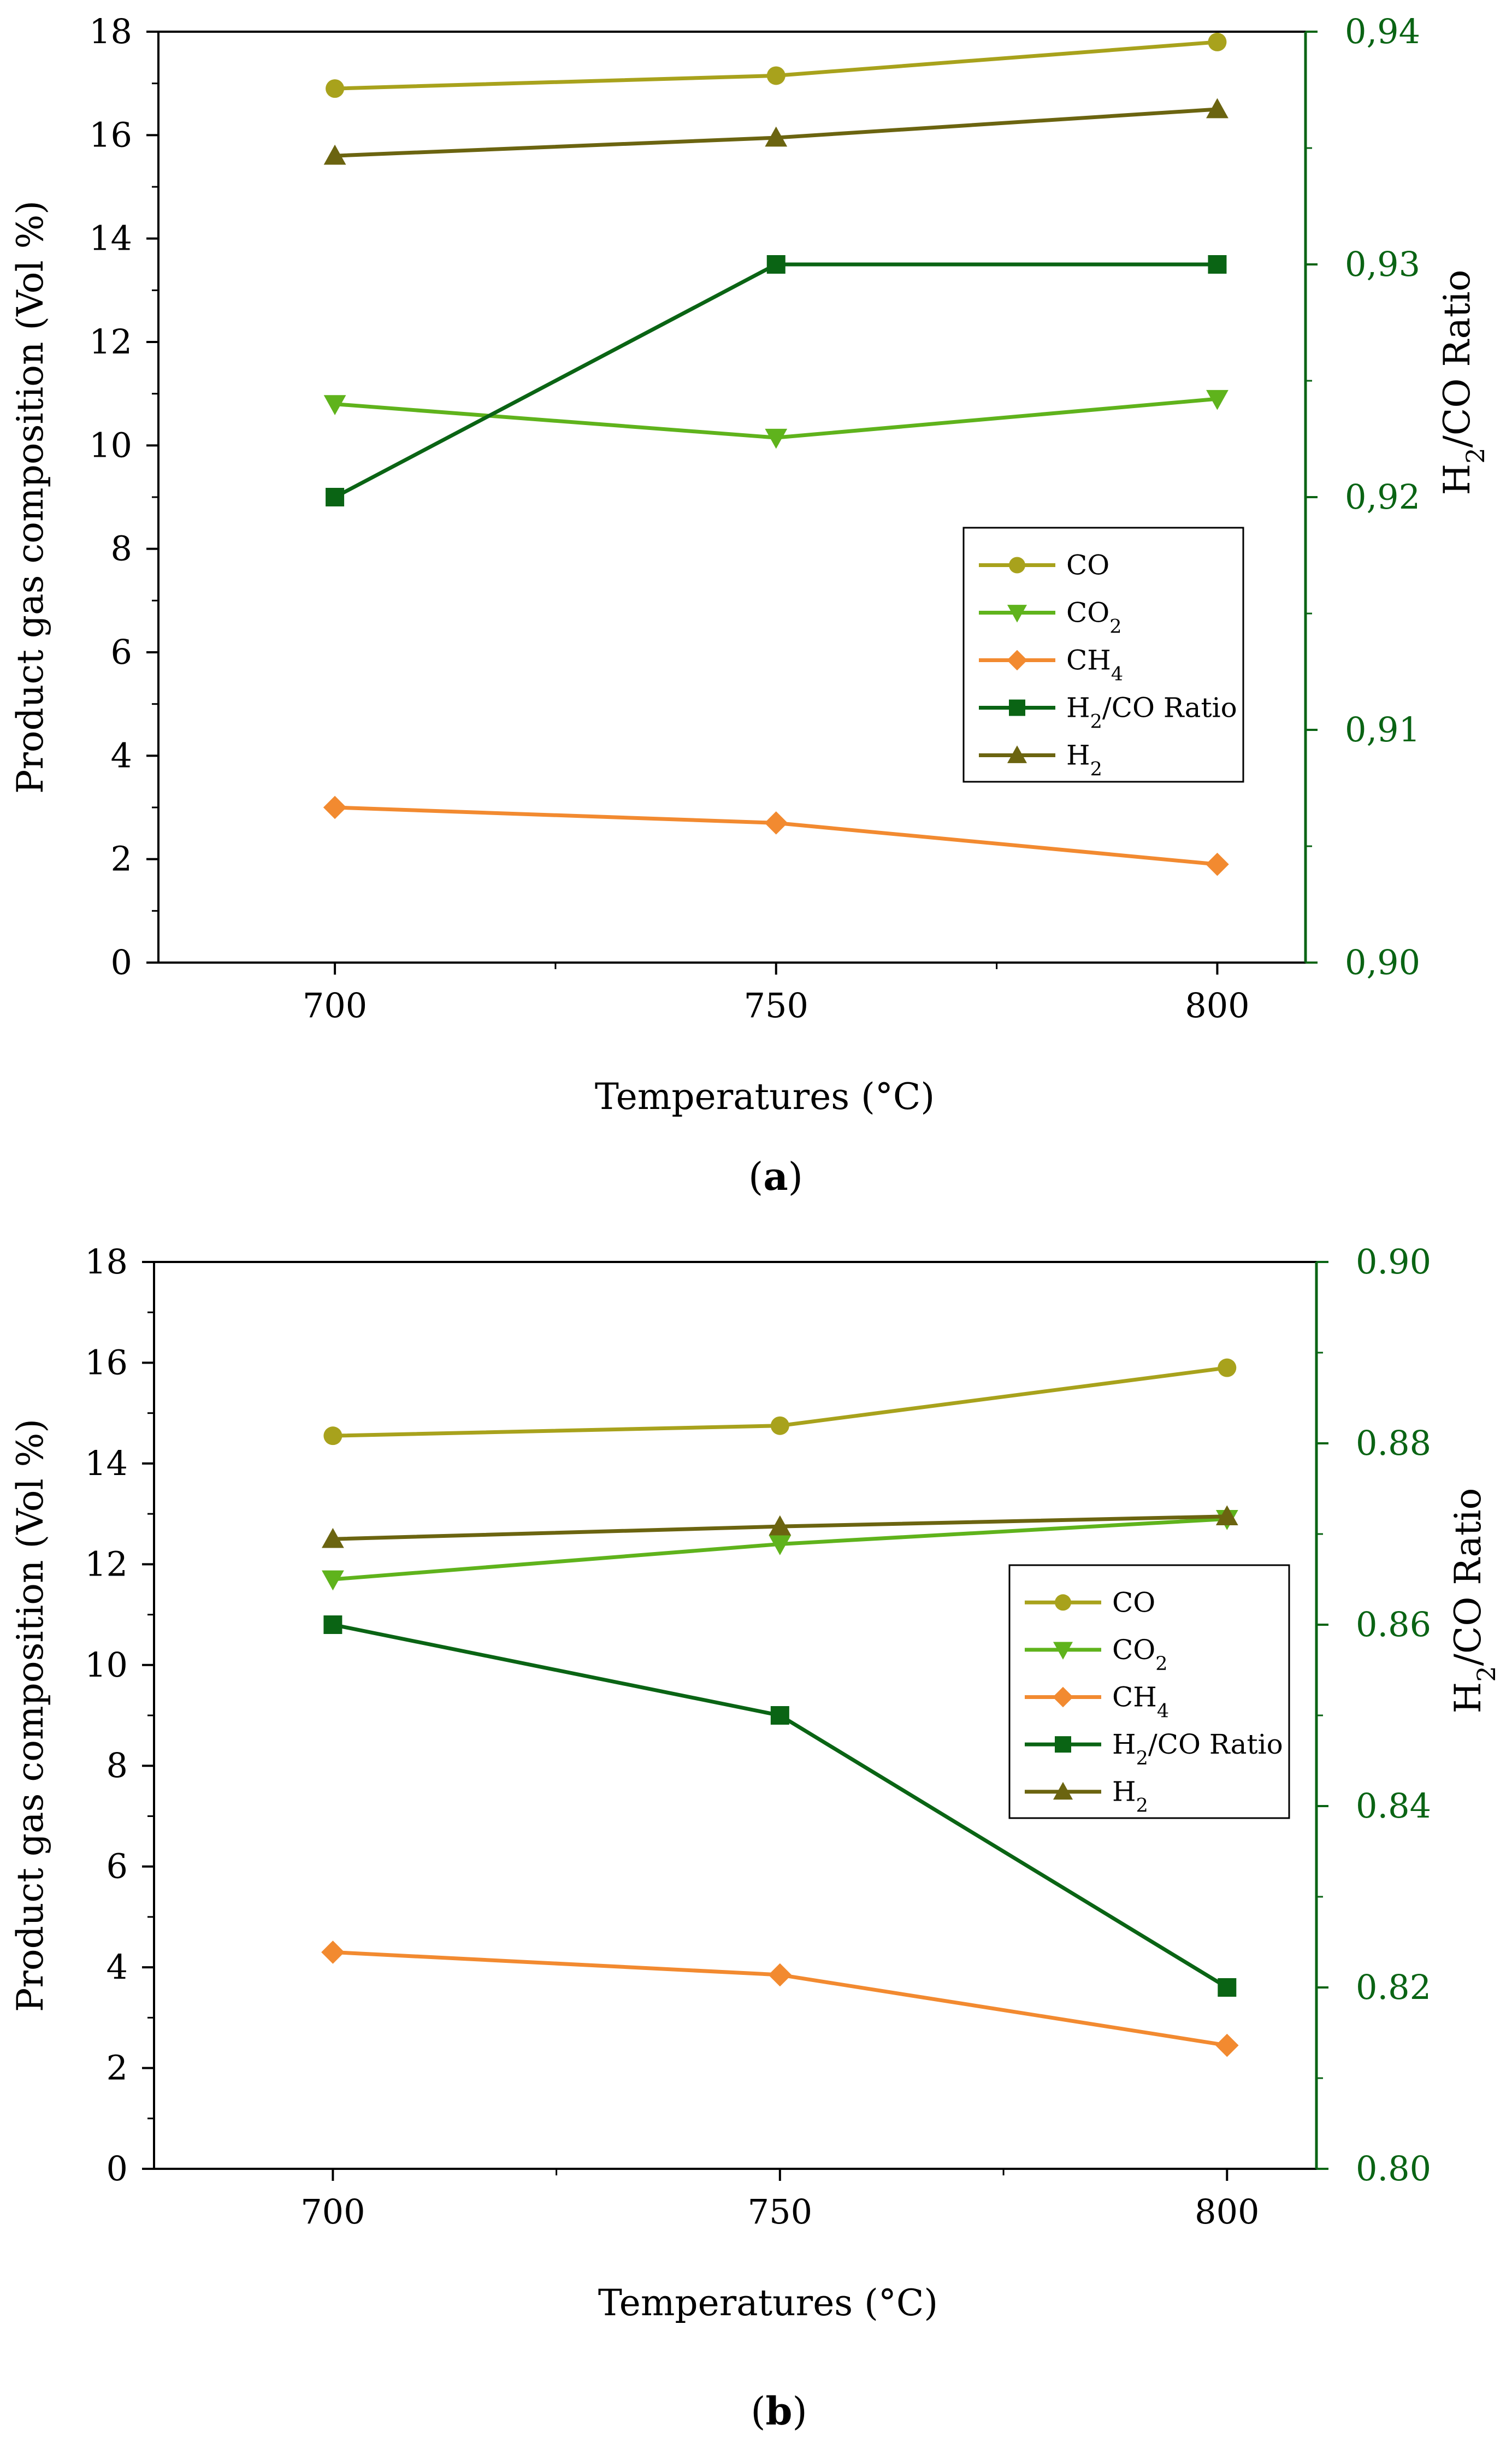  Describe the element at coordinates (1393, 1806) in the screenshot. I see `y2-tick-label: 0.84` at that location.